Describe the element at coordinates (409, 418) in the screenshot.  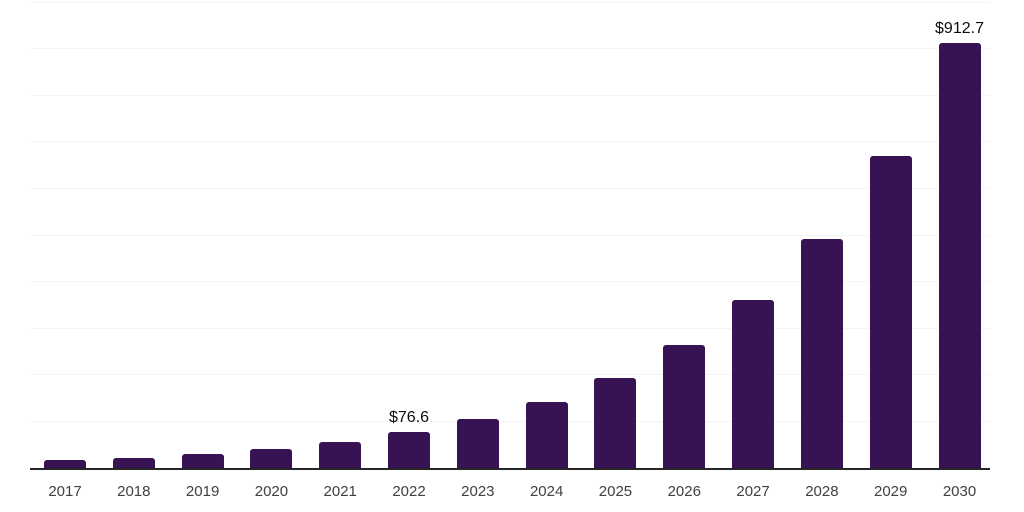
I see `bar-value-label-2022: $76.6` at that location.